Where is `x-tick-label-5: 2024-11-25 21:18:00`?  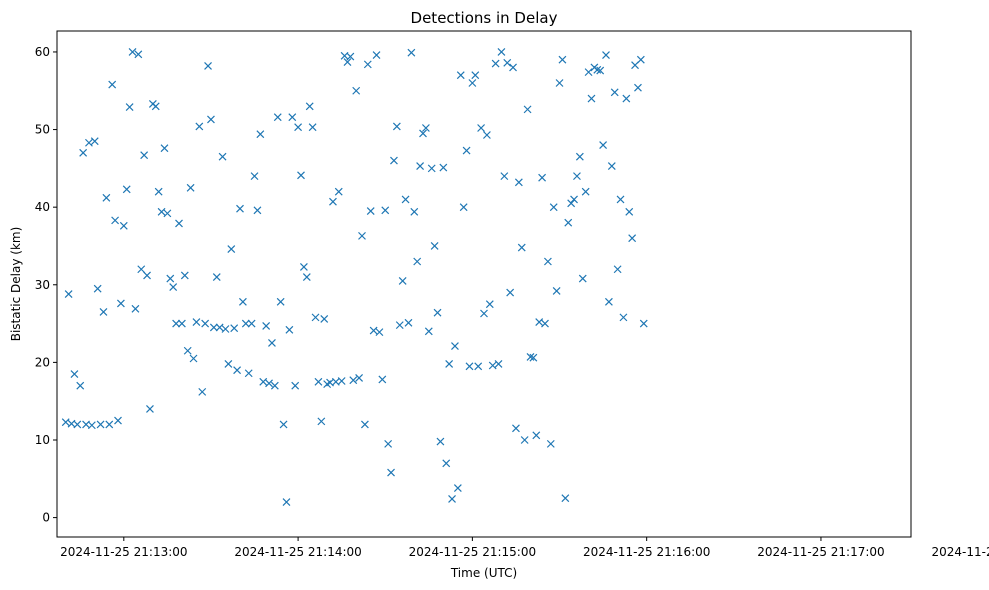 x-tick-label-5: 2024-11-25 21:18:00 is located at coordinates (960, 552).